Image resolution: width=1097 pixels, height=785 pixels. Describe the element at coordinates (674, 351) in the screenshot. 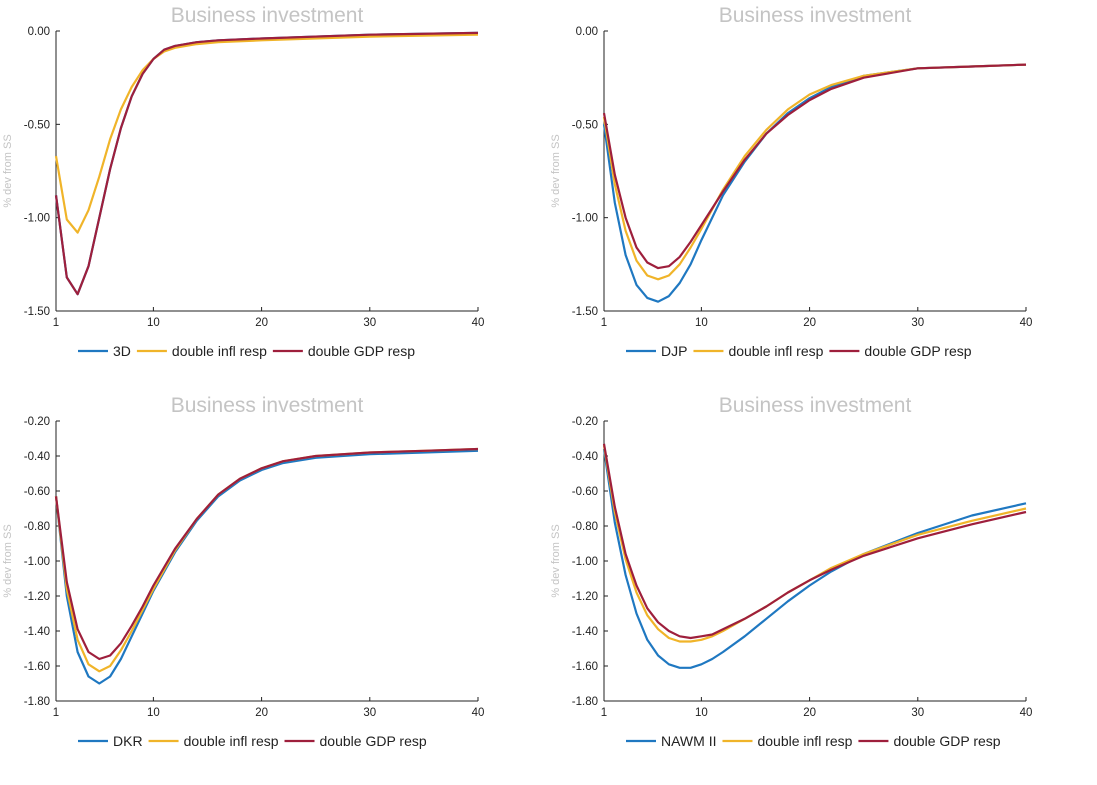

I see `legend-entry: DJP` at that location.